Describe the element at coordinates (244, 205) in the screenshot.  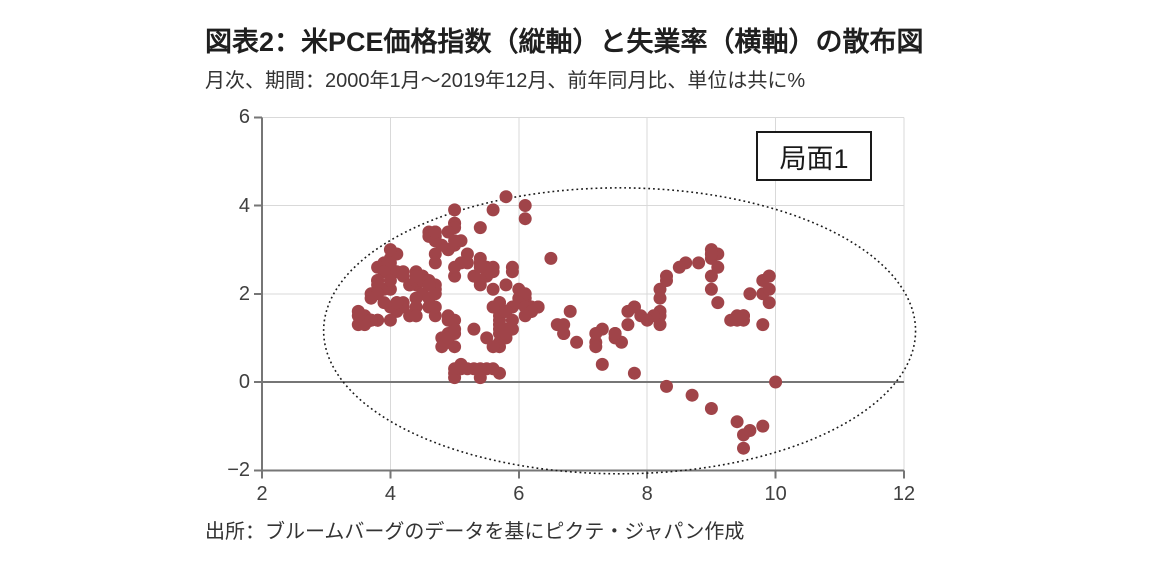
I see `y-axis-tick-label: 4` at that location.